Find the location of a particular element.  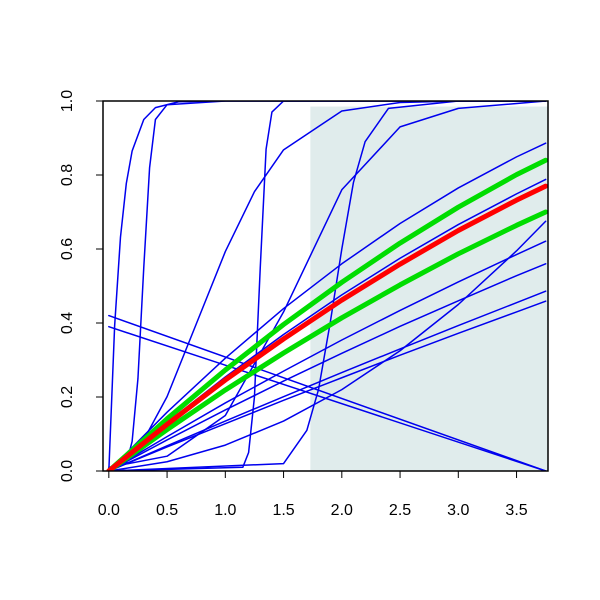

x-tick-label: 3.0 is located at coordinates (458, 510).